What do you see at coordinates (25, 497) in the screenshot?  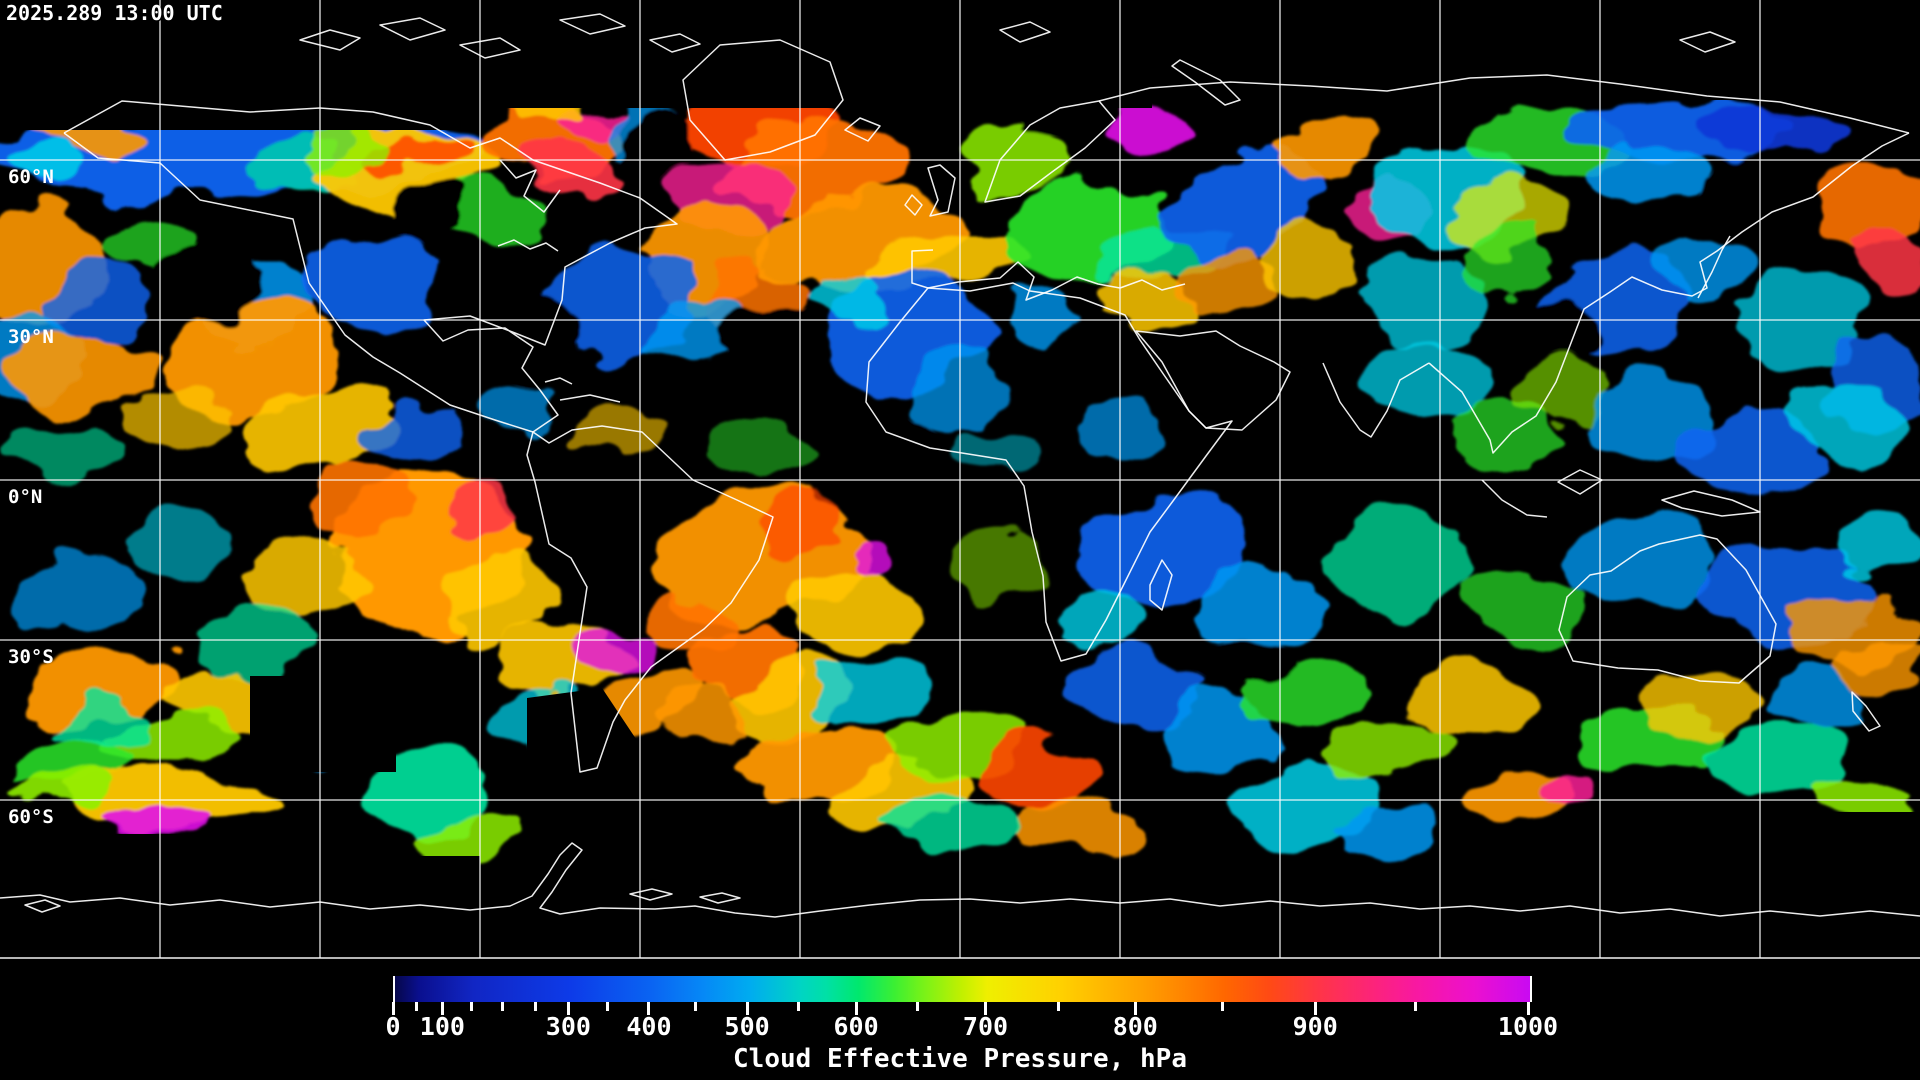 I see `latitude-label: 0°N` at bounding box center [25, 497].